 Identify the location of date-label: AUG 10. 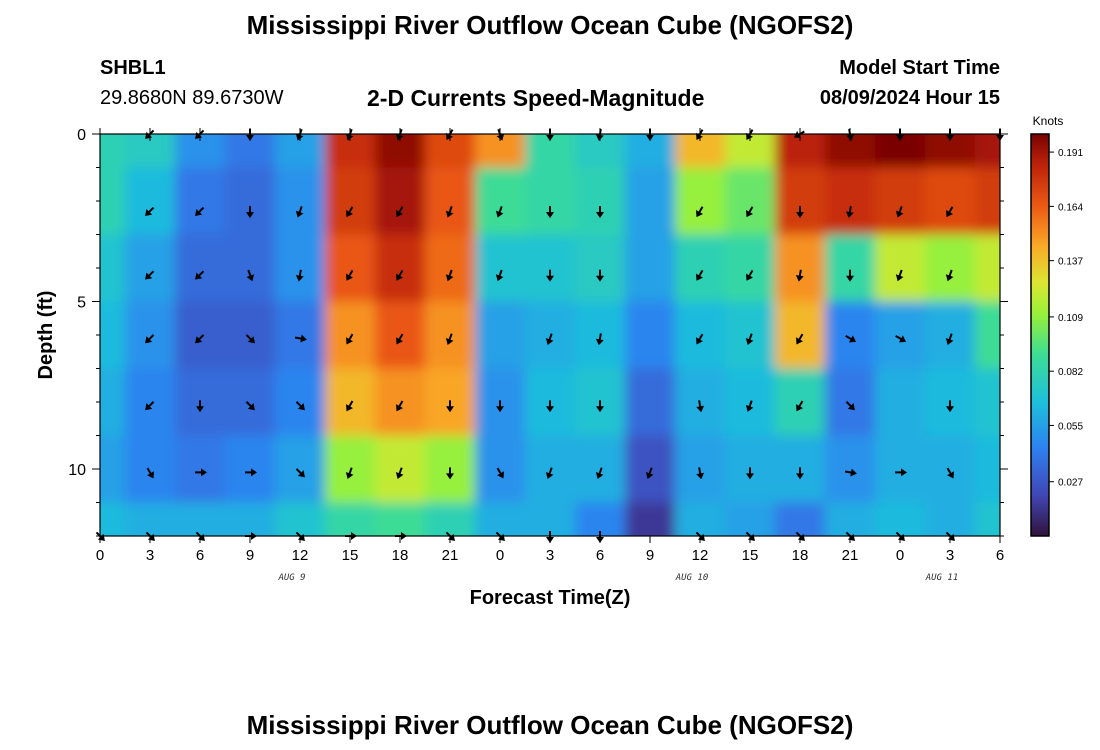
(692, 578).